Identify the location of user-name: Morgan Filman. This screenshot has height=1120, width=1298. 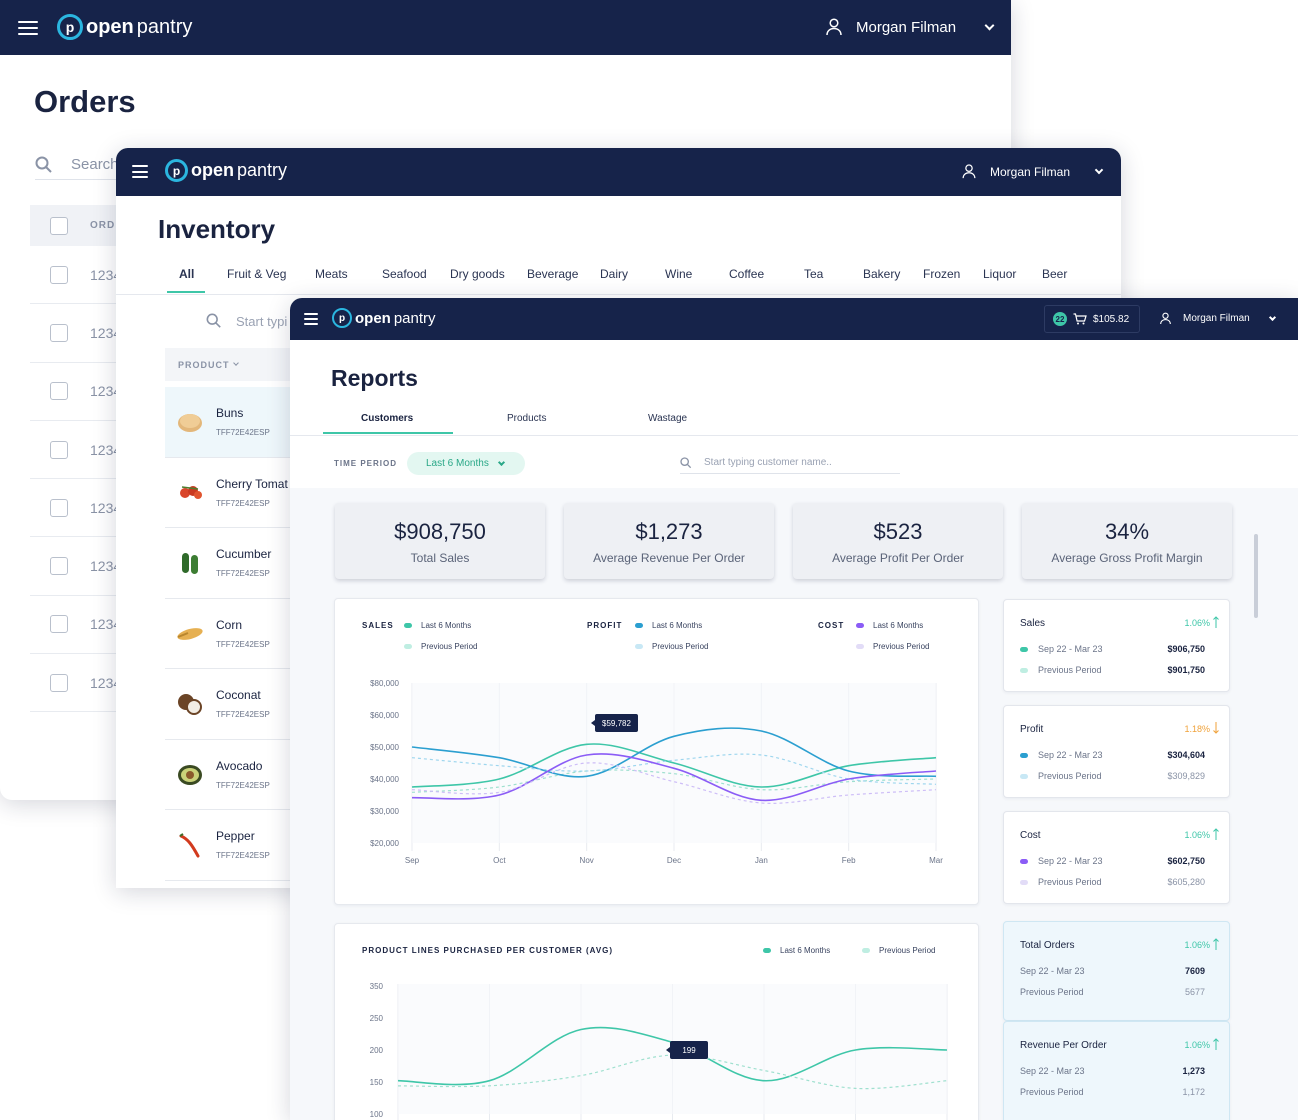
(906, 27).